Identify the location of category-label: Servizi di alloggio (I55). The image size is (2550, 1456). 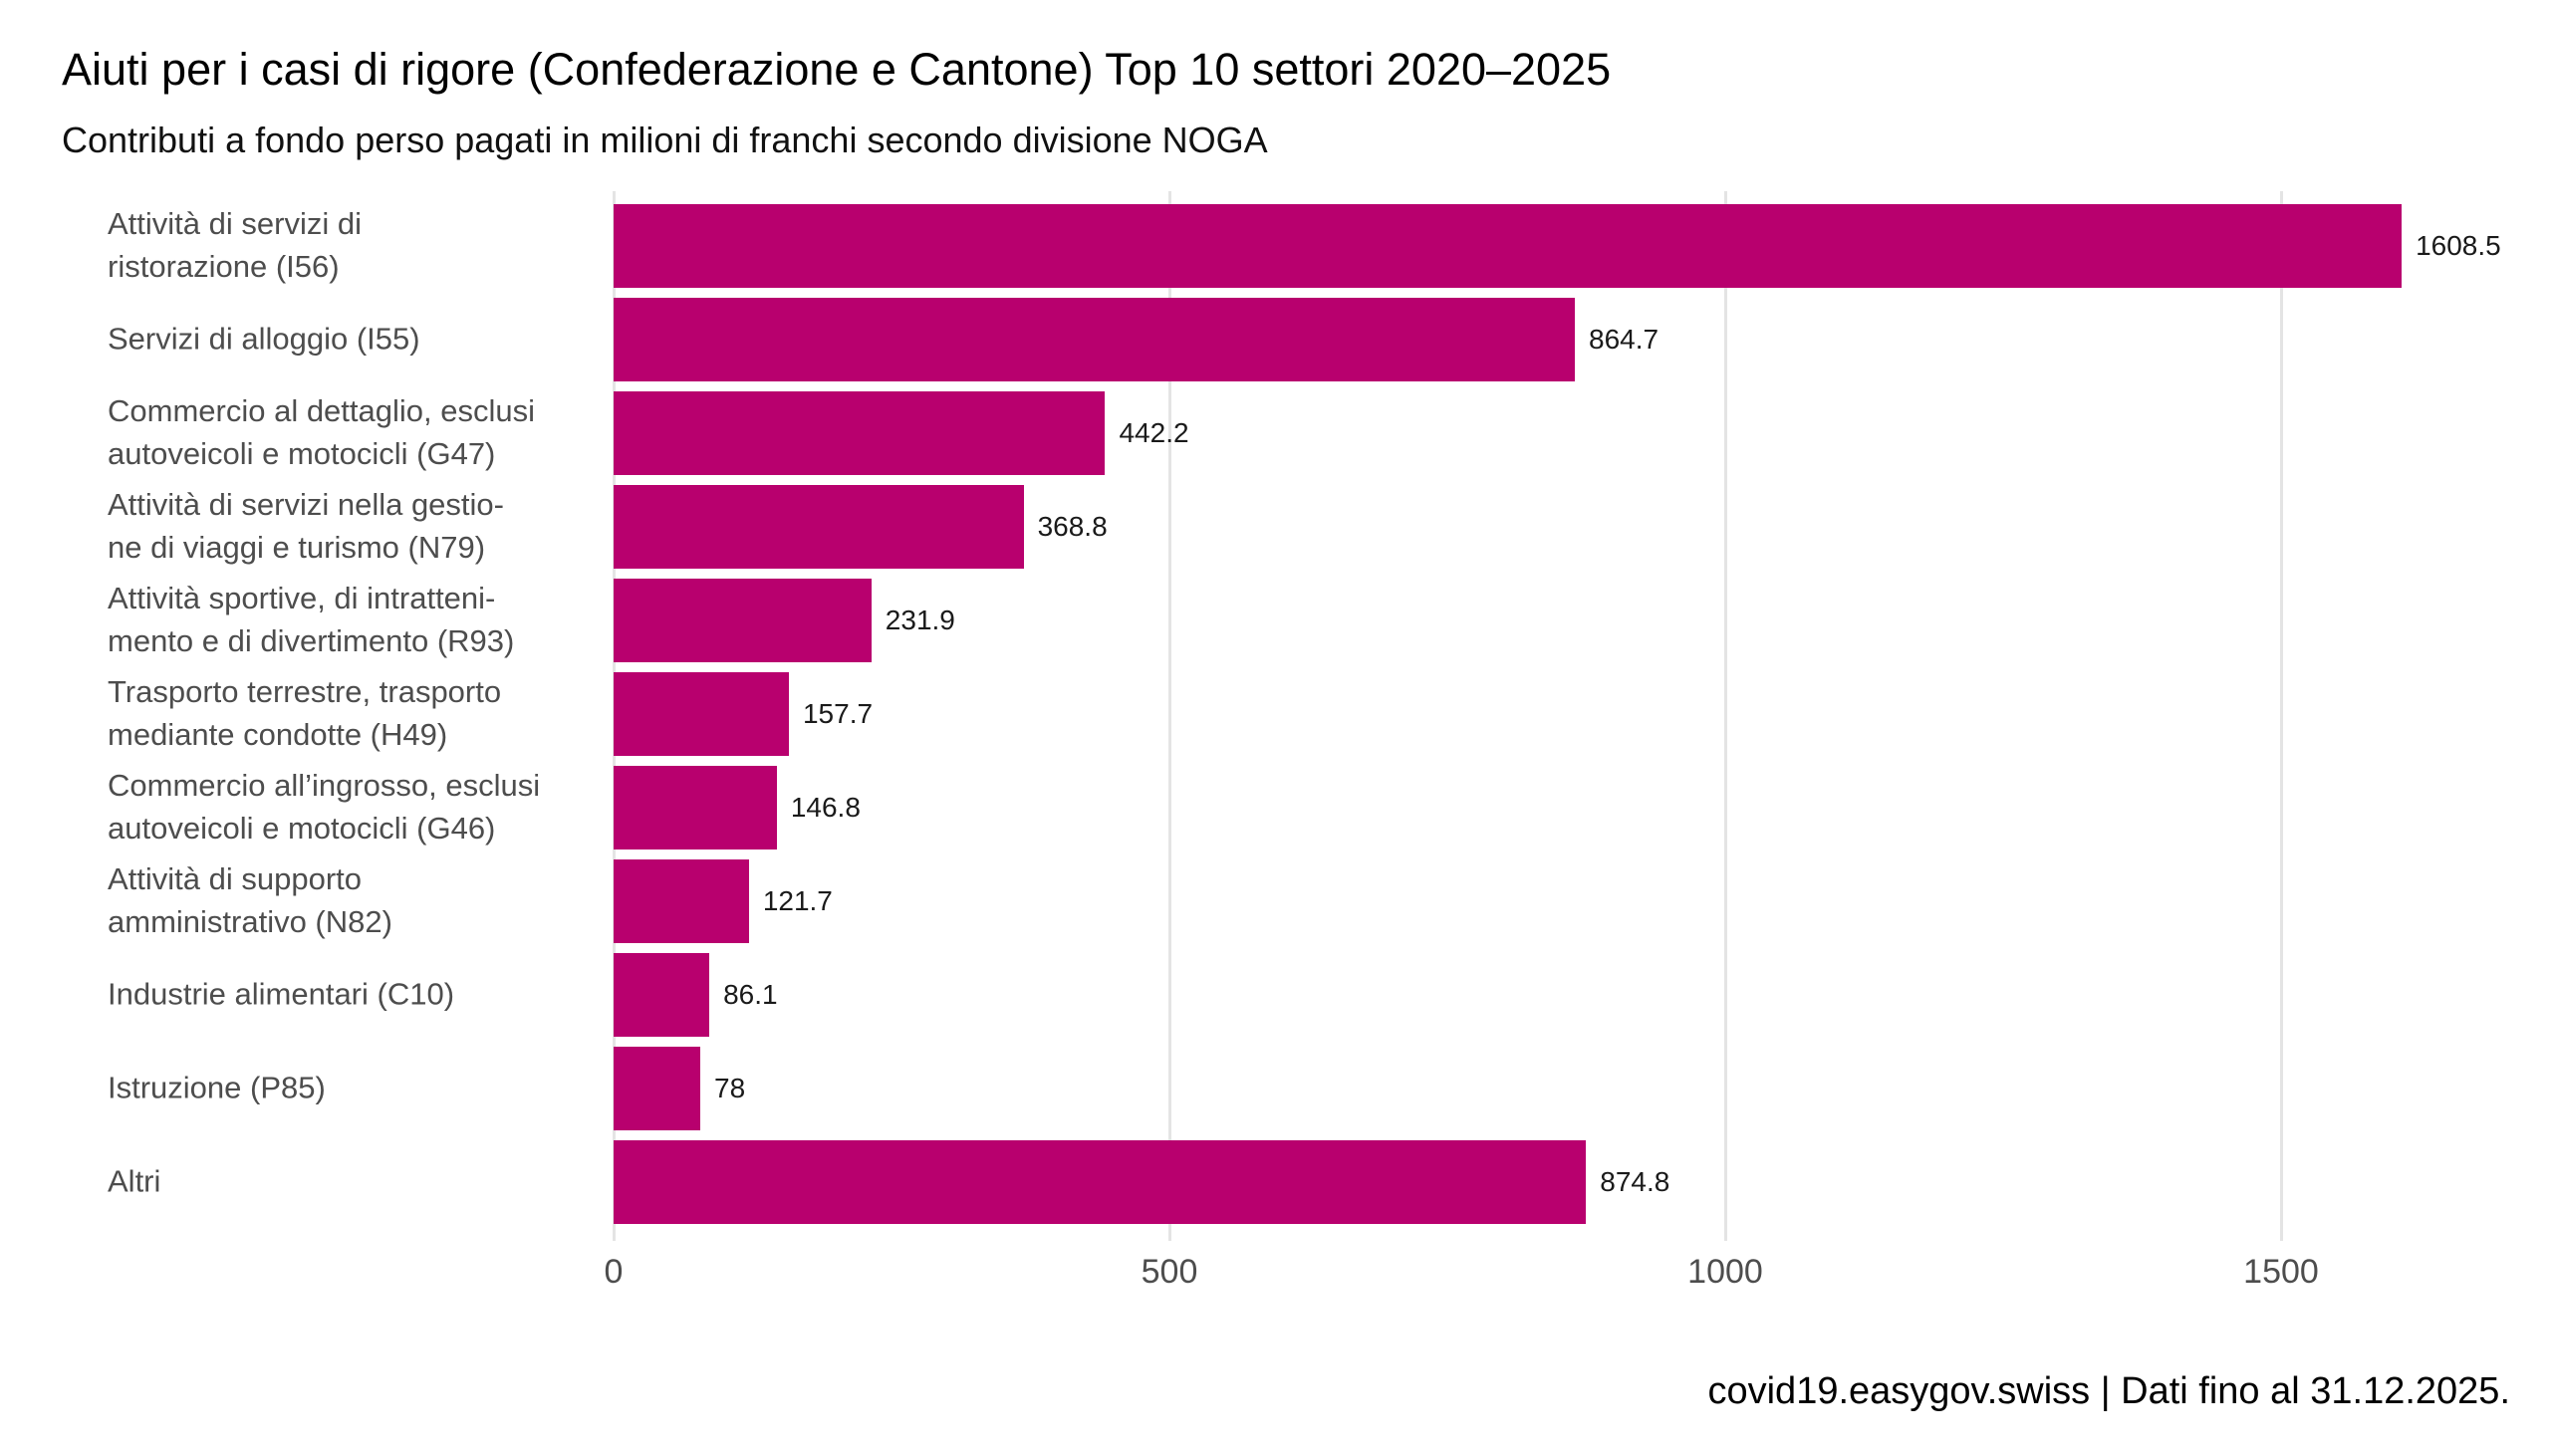
(264, 339).